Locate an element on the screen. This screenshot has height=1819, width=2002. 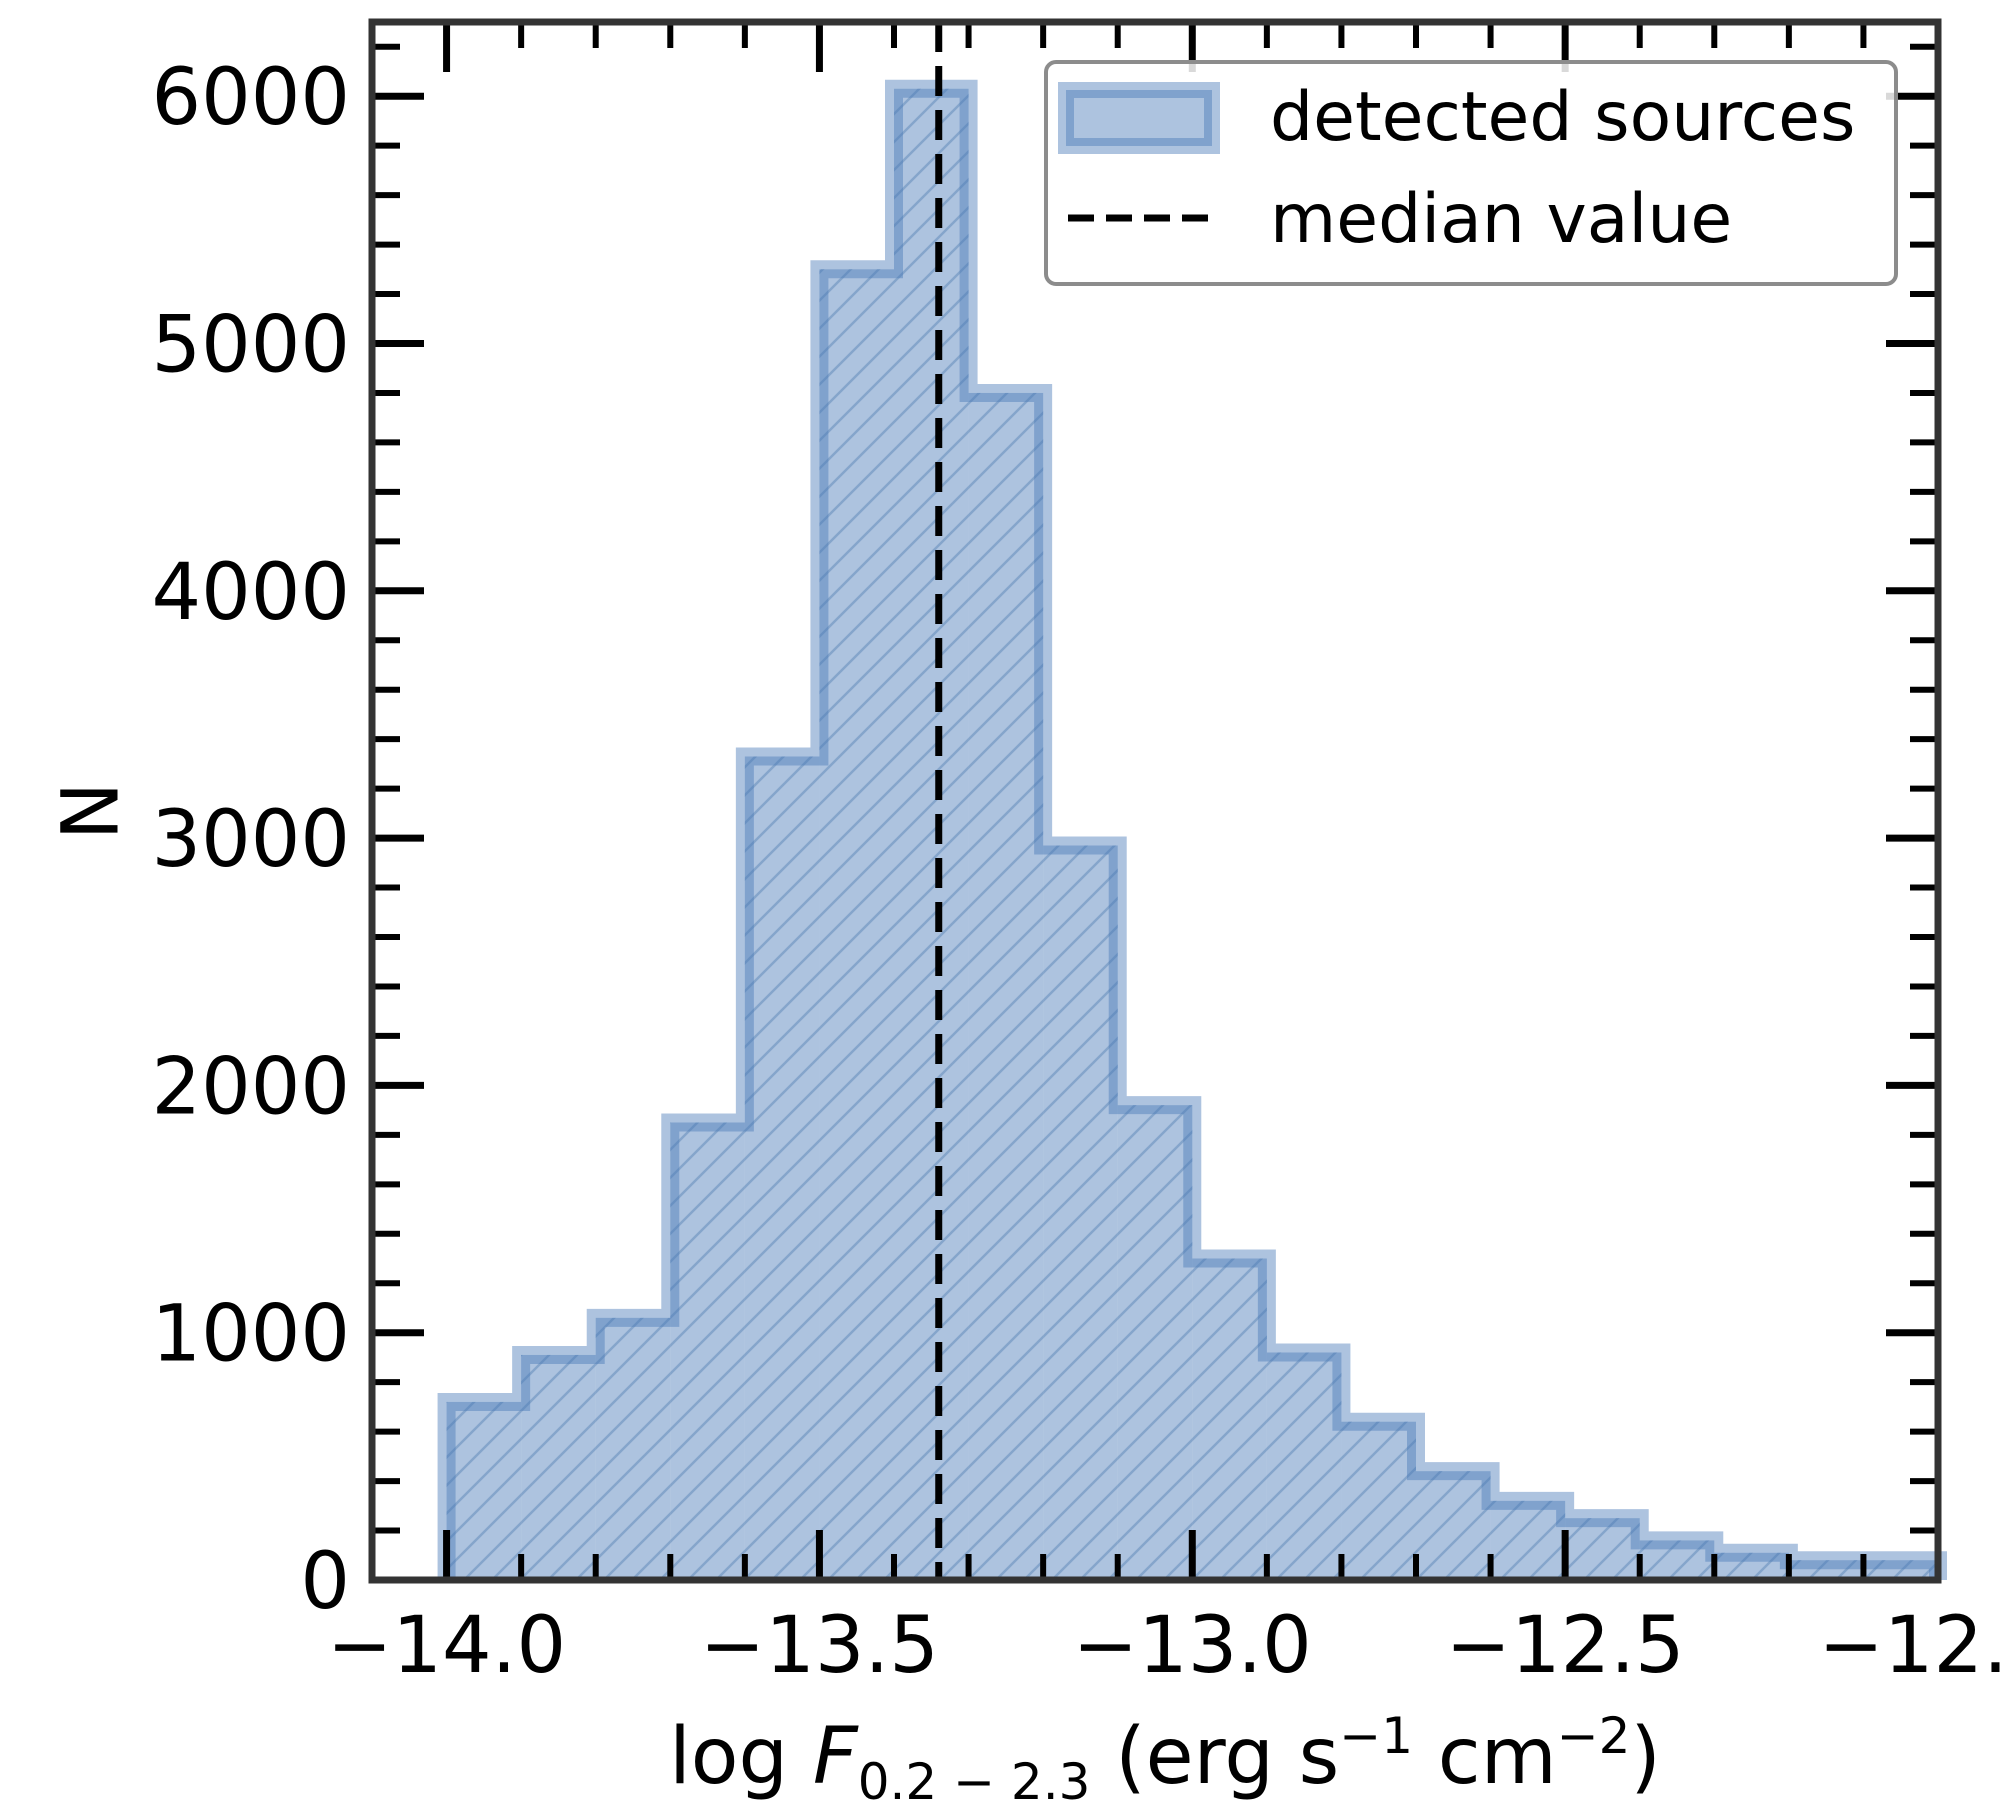
x-tick-labels: −14.0 −13.5 −13.0 −12.5 −12.0 is located at coordinates (1164, 1646).